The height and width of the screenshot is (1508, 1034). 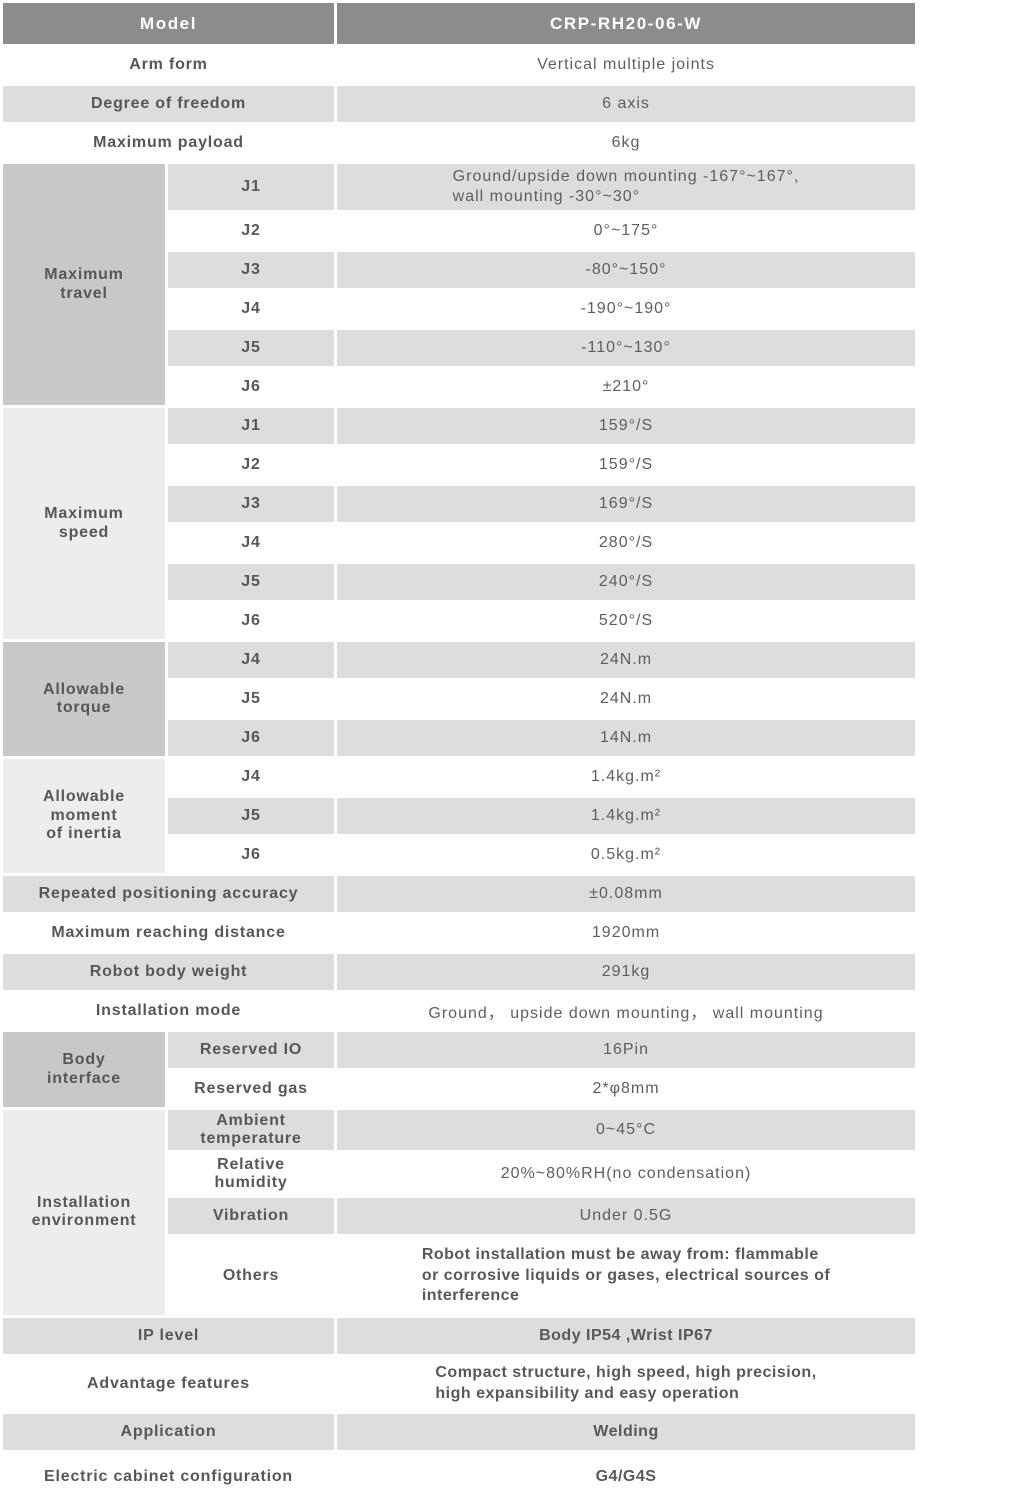 I want to click on table-row: Arm form Vertical multiple joints, so click(x=459, y=65).